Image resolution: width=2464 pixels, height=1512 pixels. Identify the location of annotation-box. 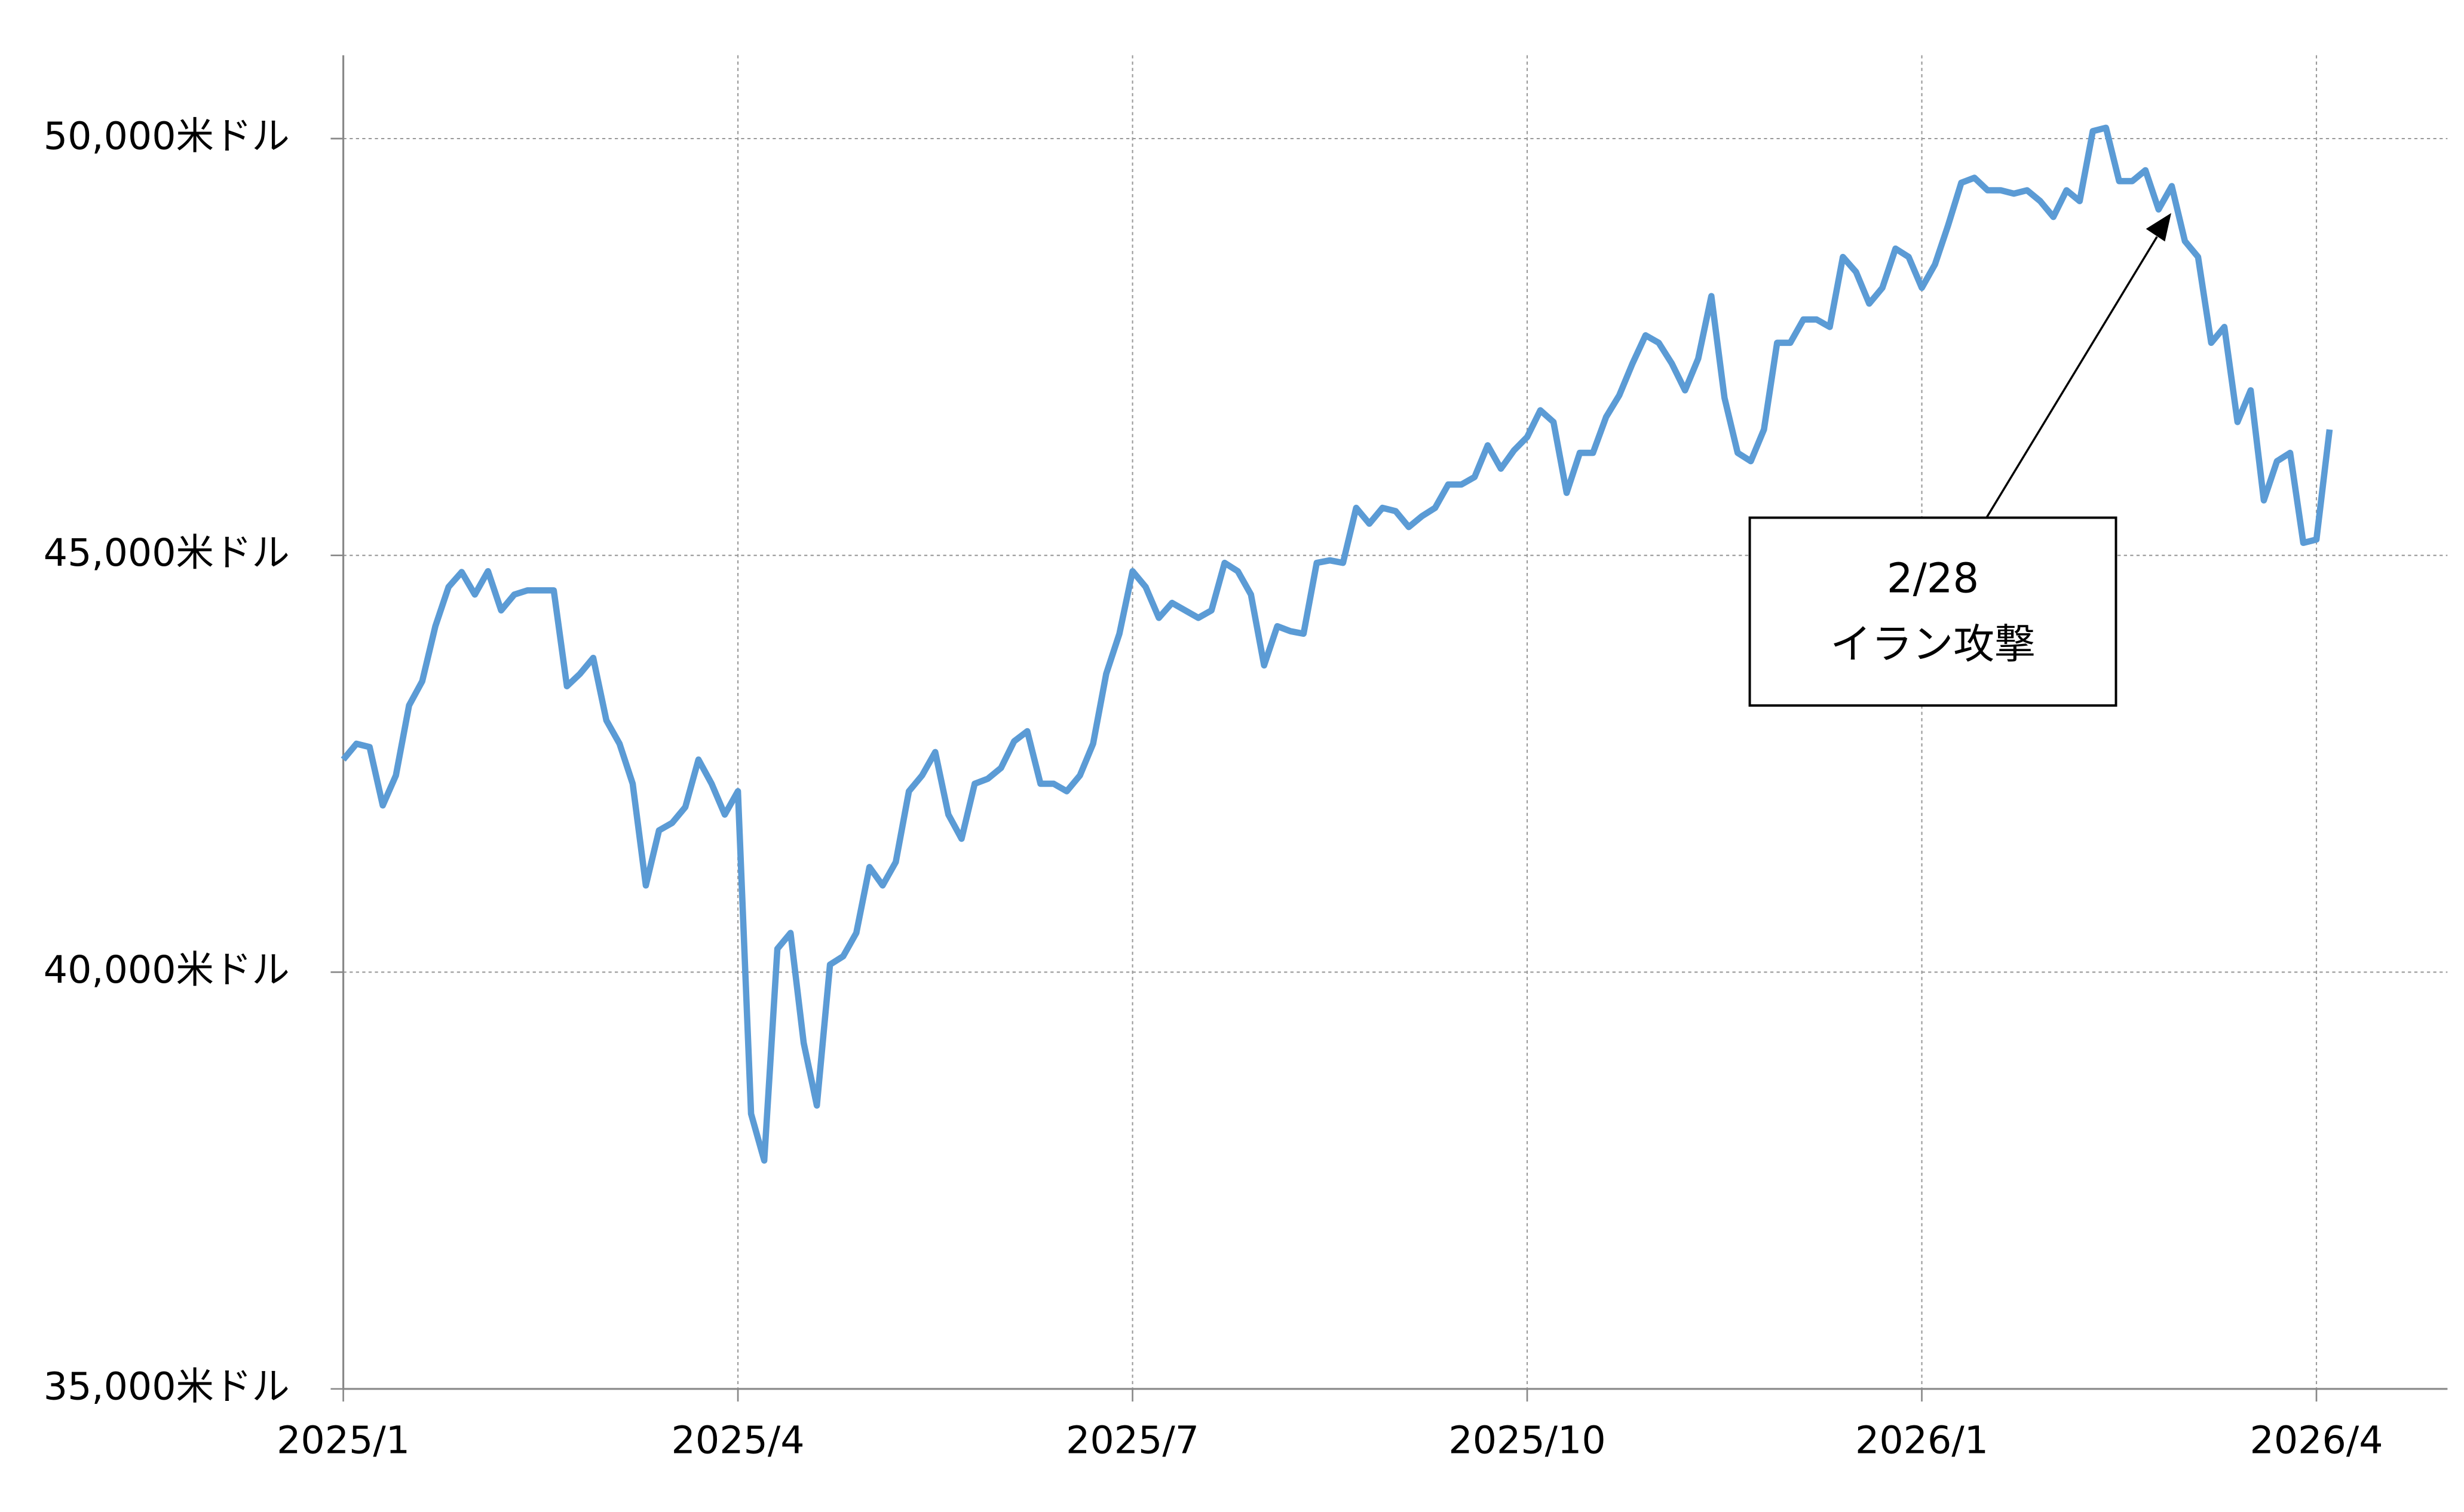
(1932, 611).